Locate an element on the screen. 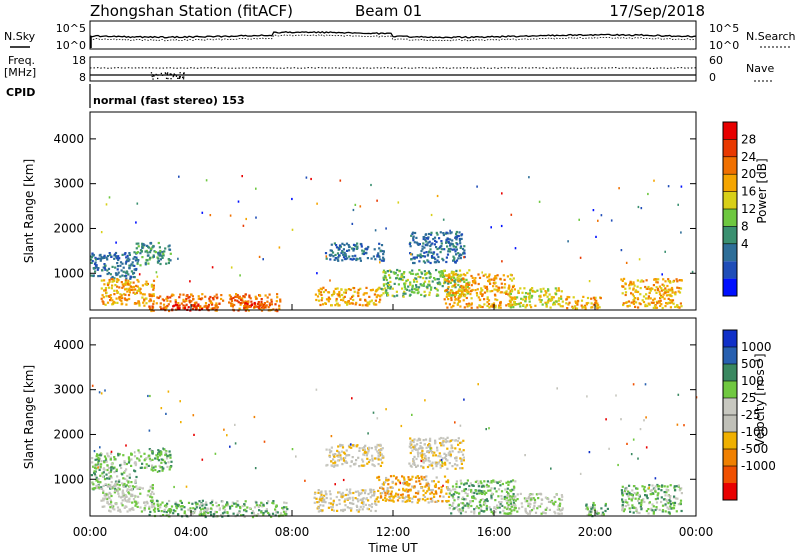  freq-panel is located at coordinates (393, 69).